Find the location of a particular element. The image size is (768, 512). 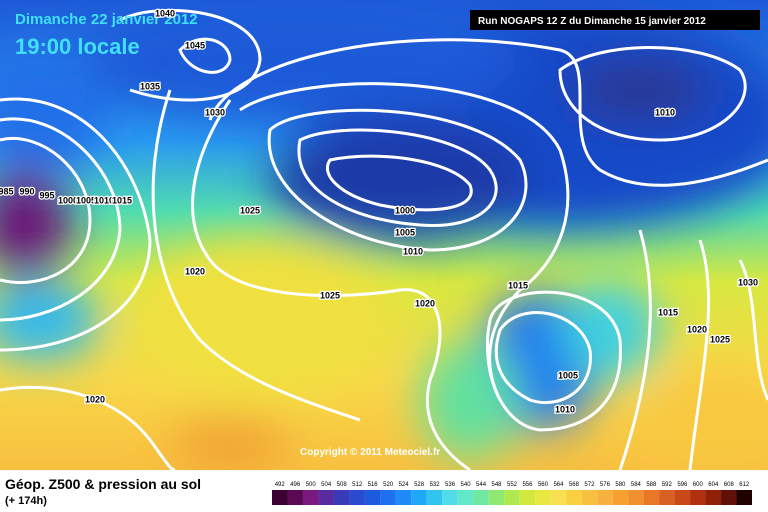

legend-label: 512 is located at coordinates (357, 485).